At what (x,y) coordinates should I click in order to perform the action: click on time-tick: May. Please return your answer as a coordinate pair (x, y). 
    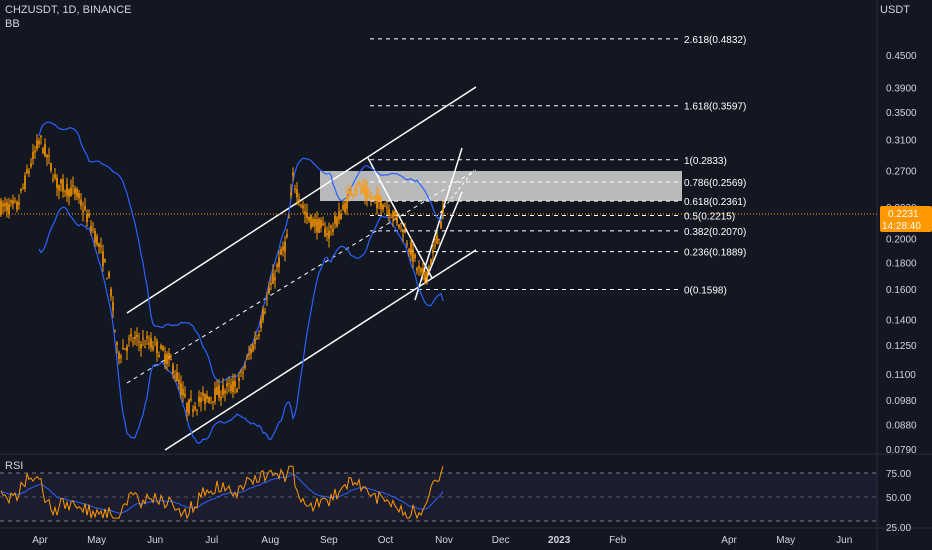
    Looking at the image, I should click on (96, 540).